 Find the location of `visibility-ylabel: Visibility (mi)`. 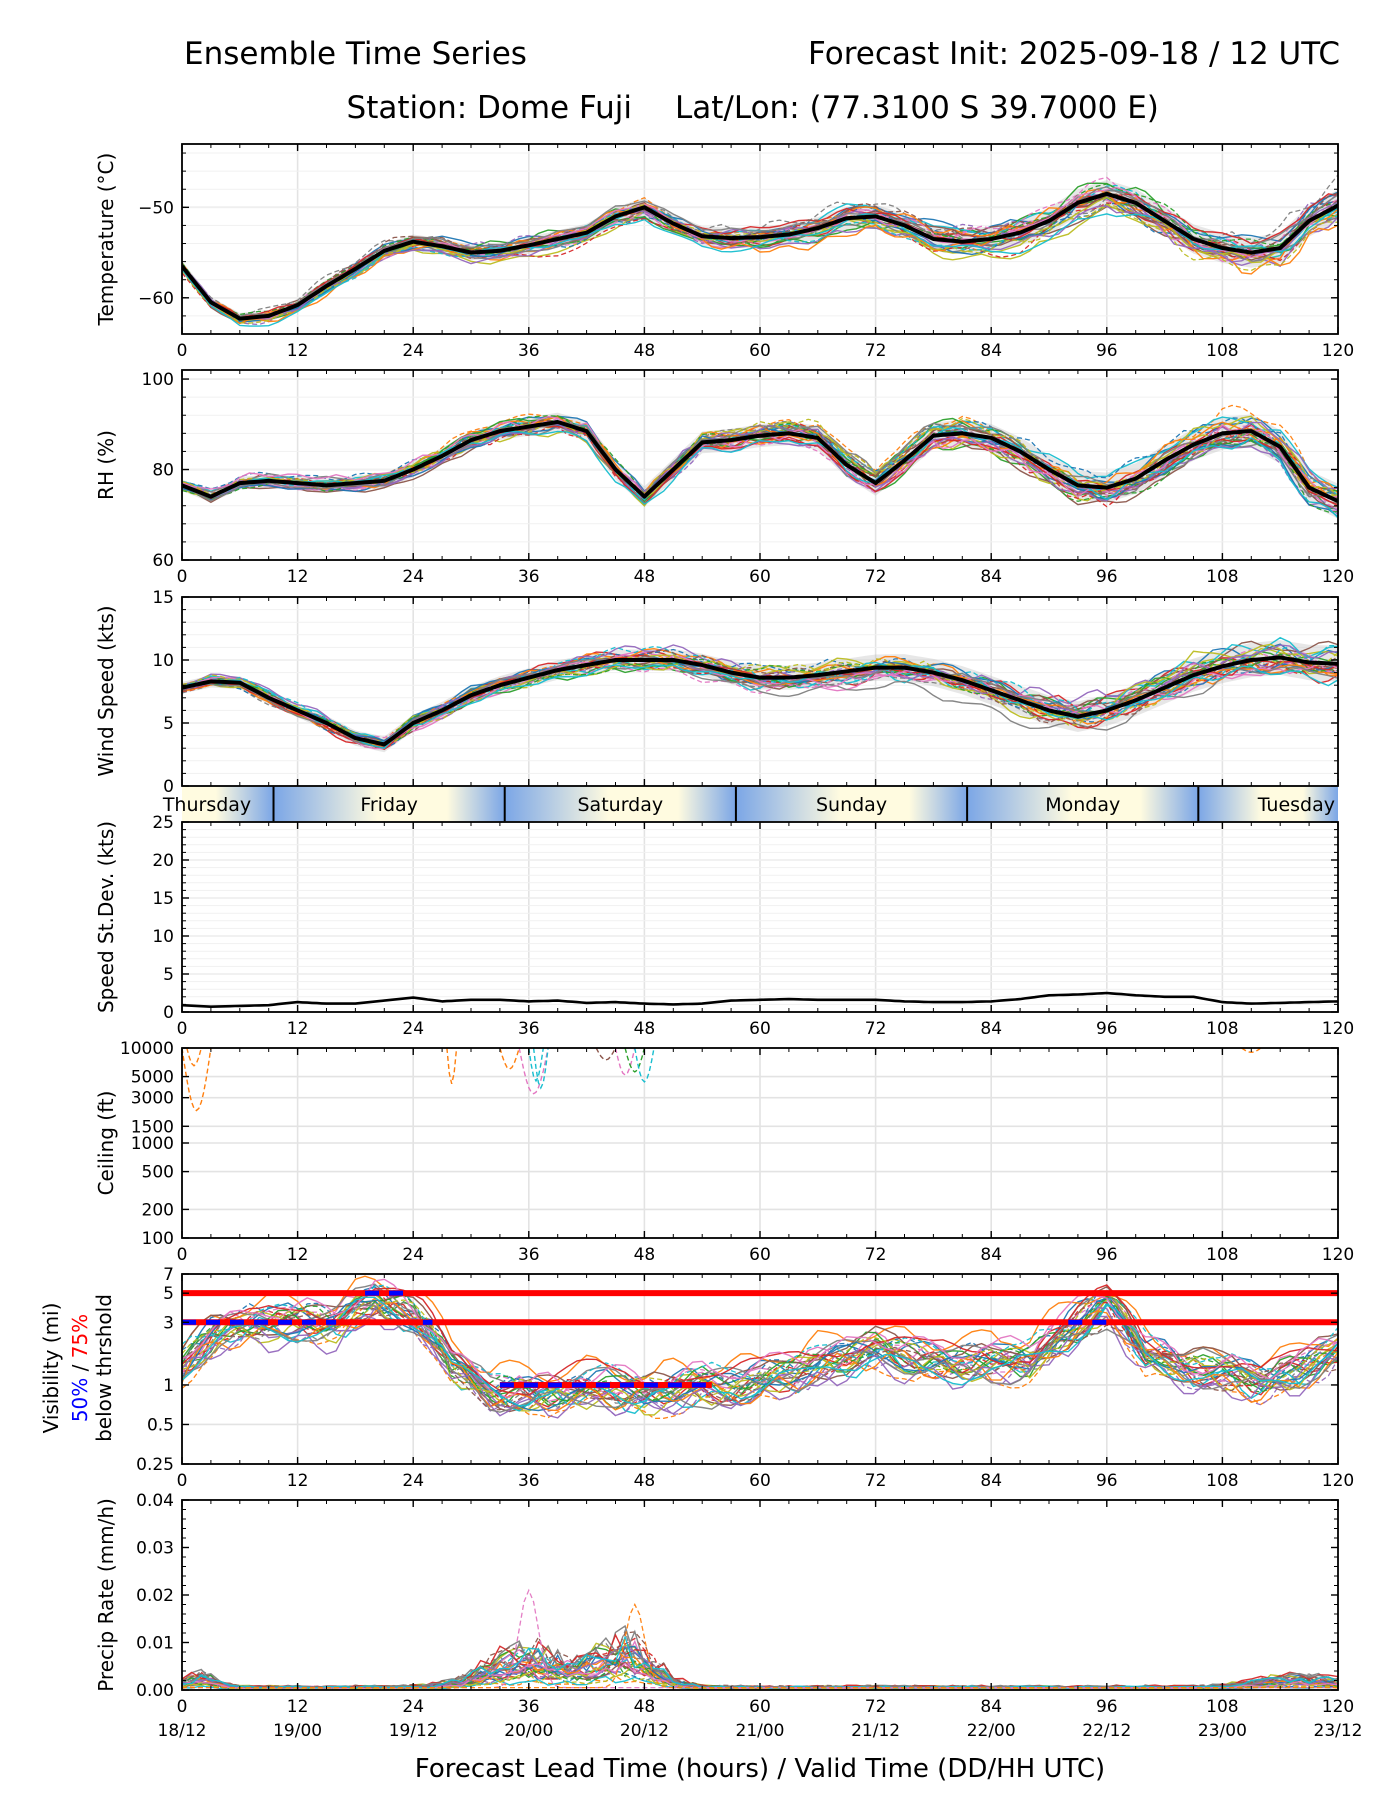

visibility-ylabel: Visibility (mi) is located at coordinates (51, 1368).